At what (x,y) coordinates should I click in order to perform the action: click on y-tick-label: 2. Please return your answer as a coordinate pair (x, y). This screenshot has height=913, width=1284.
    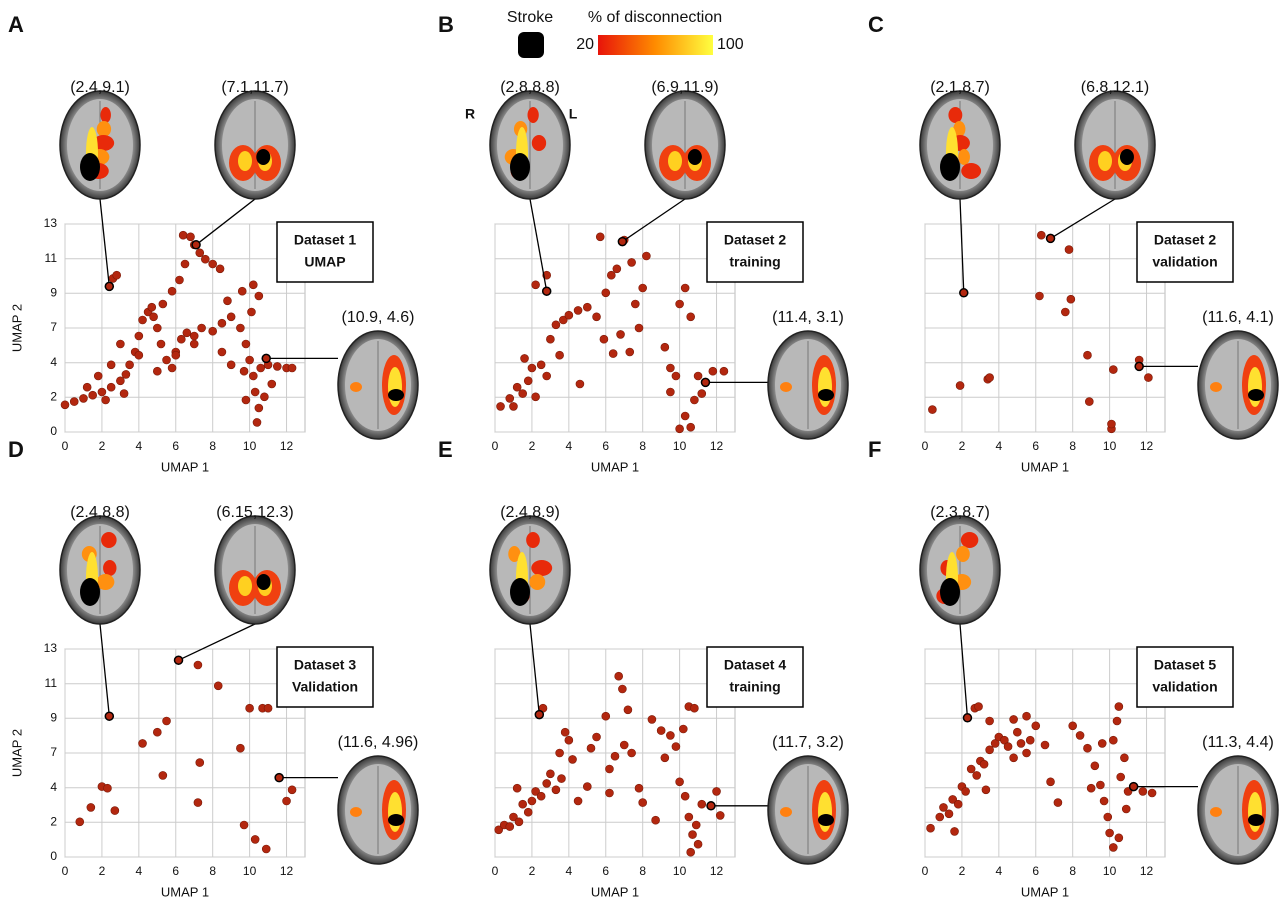
    Looking at the image, I should click on (53, 821).